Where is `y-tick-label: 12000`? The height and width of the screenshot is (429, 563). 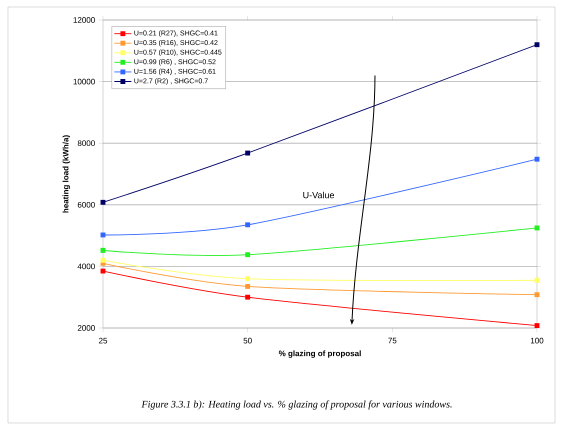
y-tick-label: 12000 is located at coordinates (84, 20).